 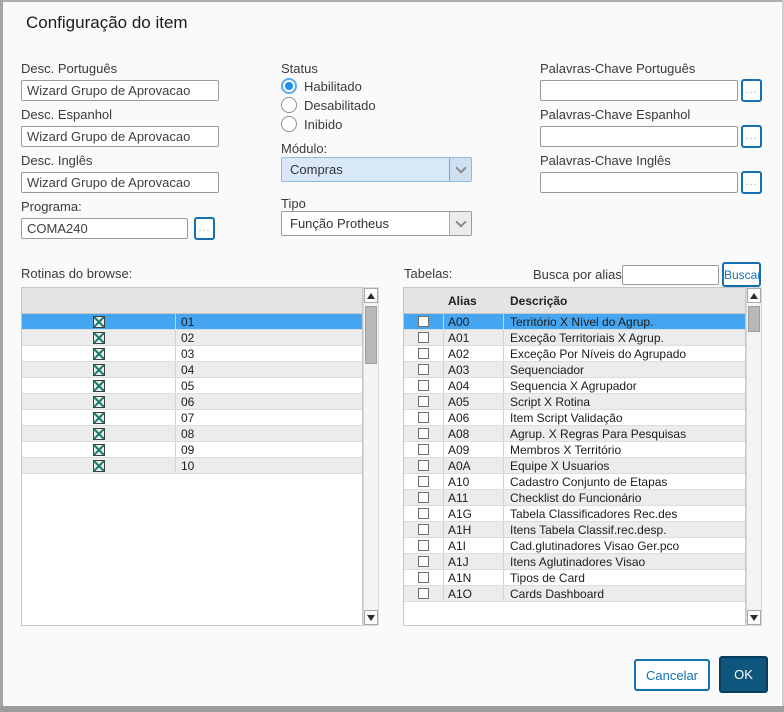 I want to click on buscar-button: Buscar, so click(x=741, y=274).